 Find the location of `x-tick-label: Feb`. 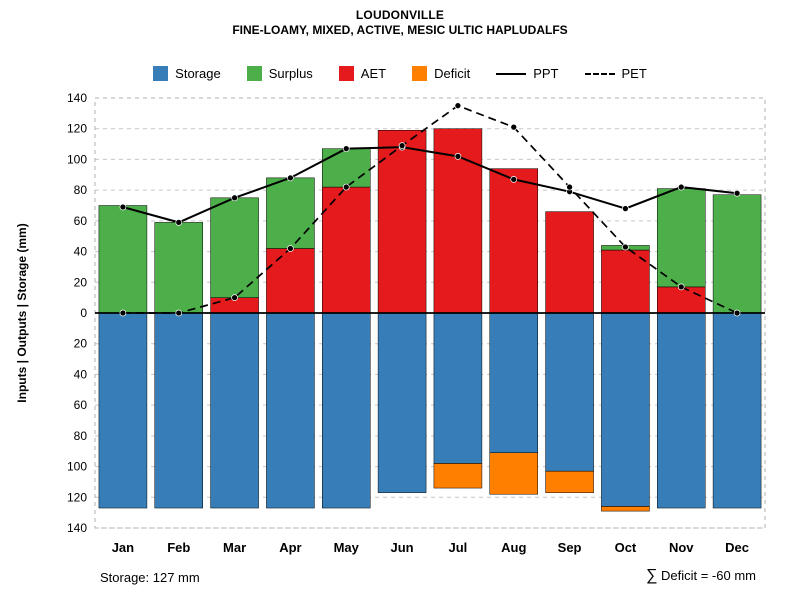

x-tick-label: Feb is located at coordinates (178, 547).